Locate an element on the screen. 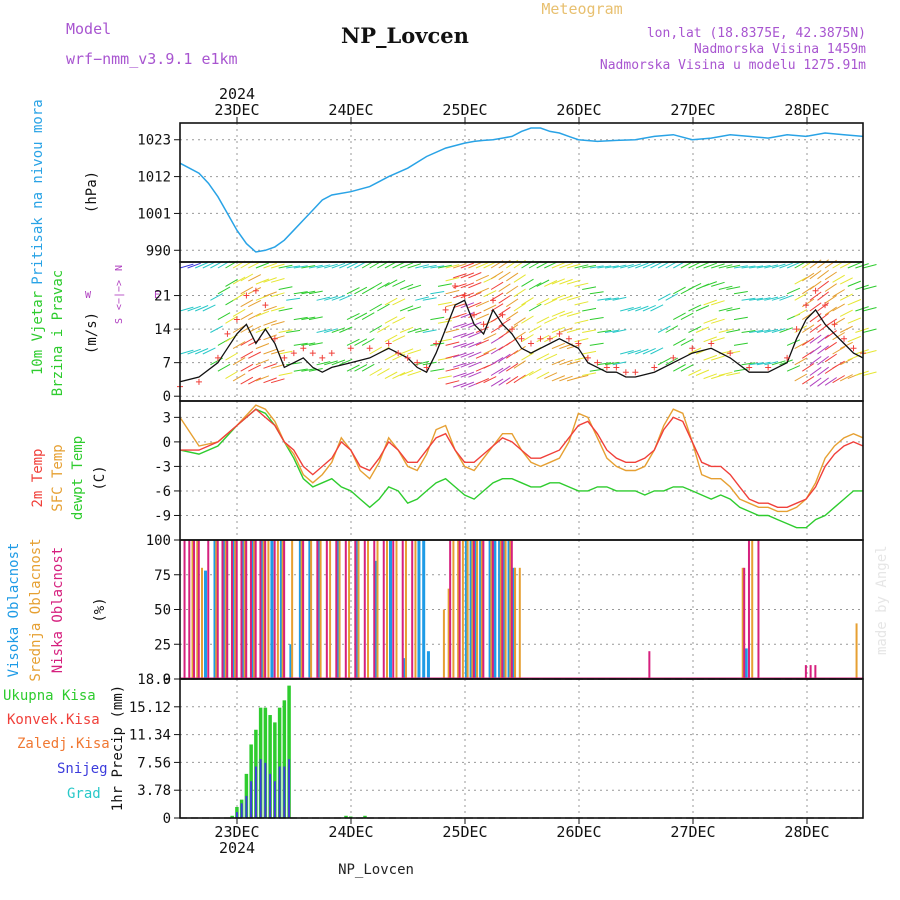  y-tick-label-precip: 0 is located at coordinates (167, 819).